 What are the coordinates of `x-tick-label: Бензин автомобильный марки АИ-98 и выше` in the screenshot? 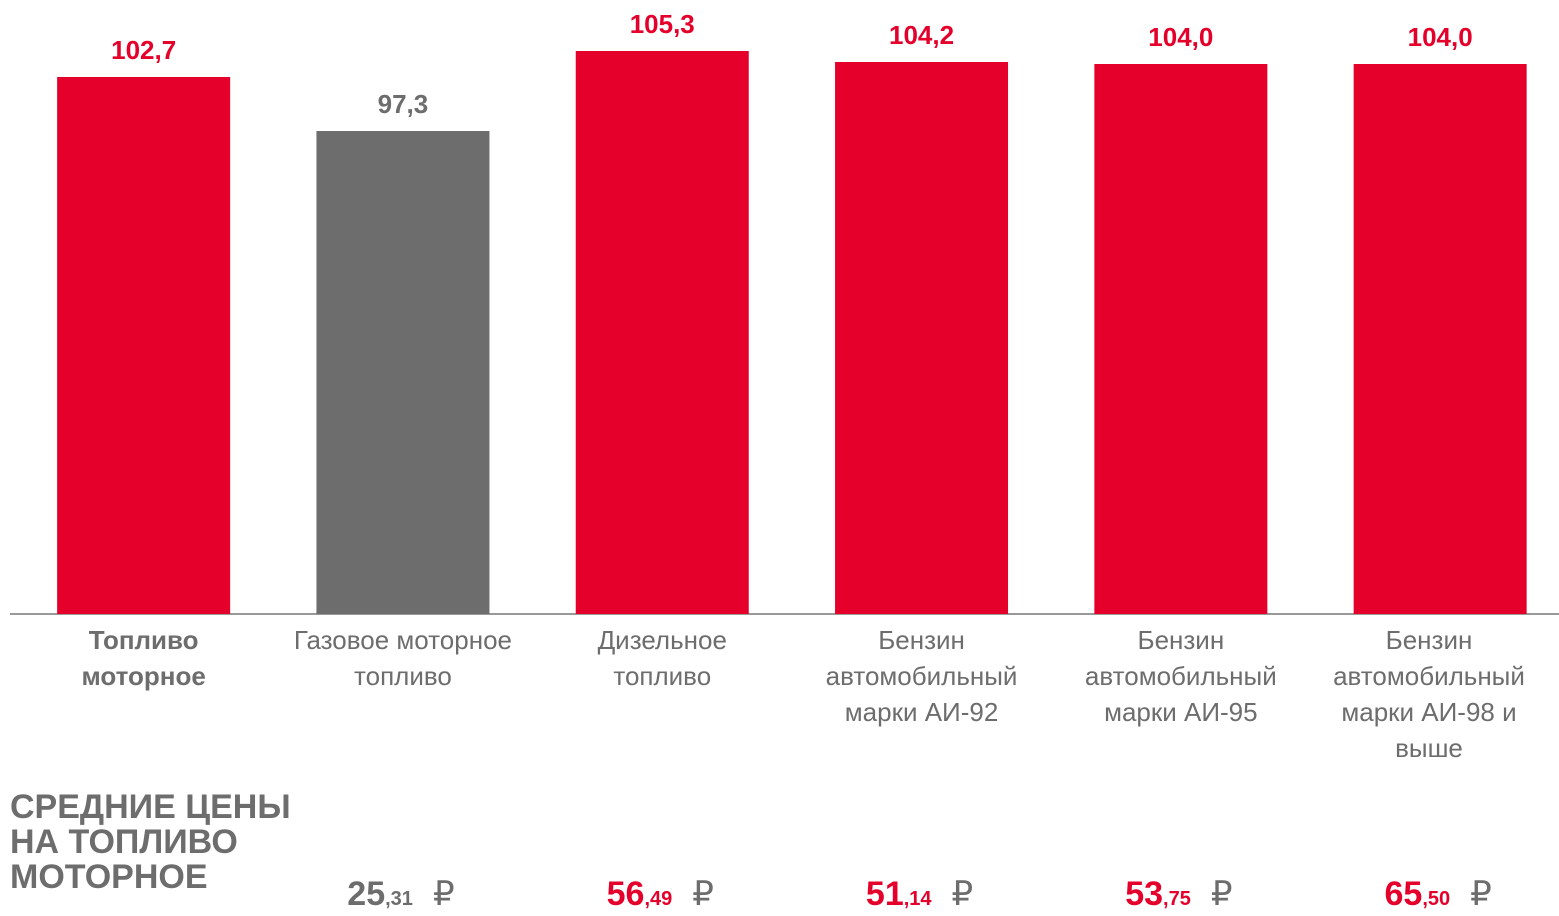 It's located at (1429, 694).